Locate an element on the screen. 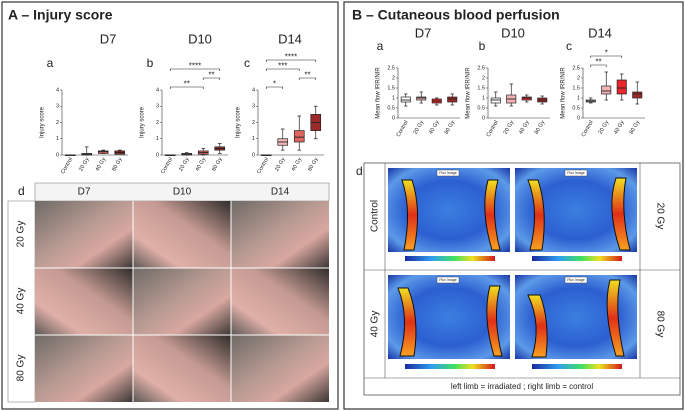 The image size is (685, 411). chart-letter: a is located at coordinates (50, 63).